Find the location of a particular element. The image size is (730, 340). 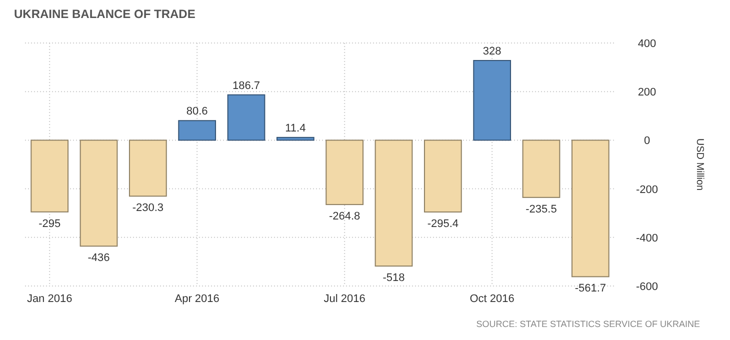

data-label: -230.3 is located at coordinates (148, 208).